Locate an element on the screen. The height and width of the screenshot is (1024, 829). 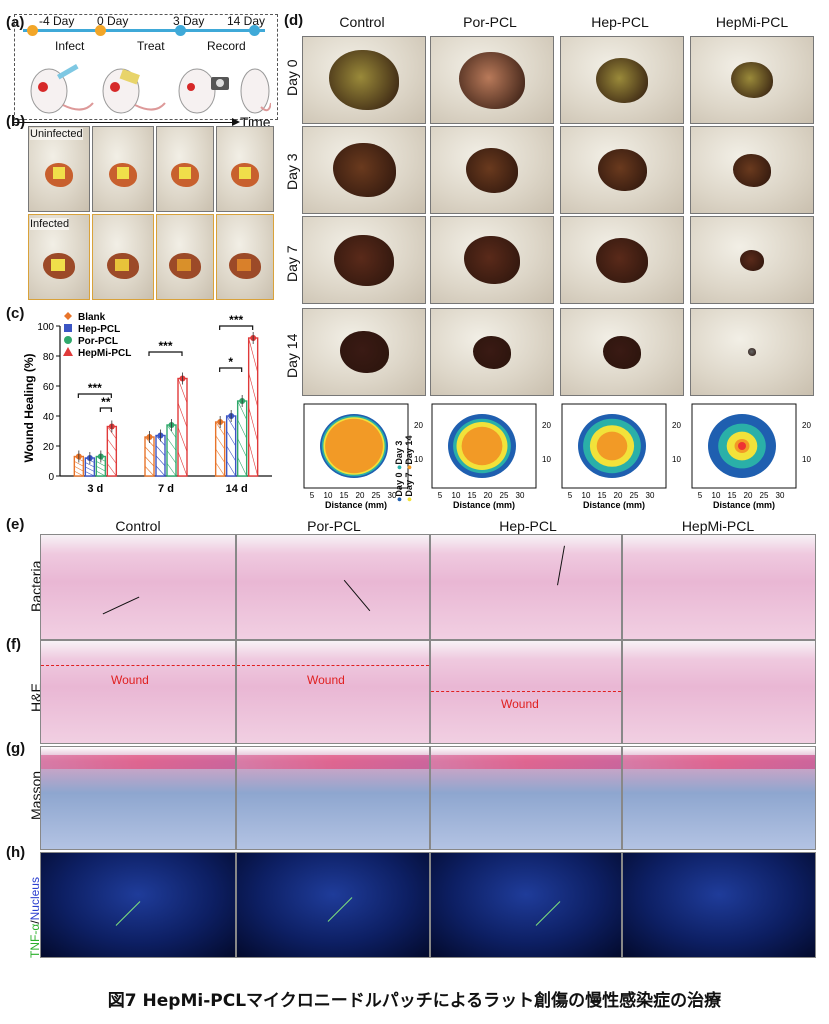
contour-center is located at coordinates (742, 446).